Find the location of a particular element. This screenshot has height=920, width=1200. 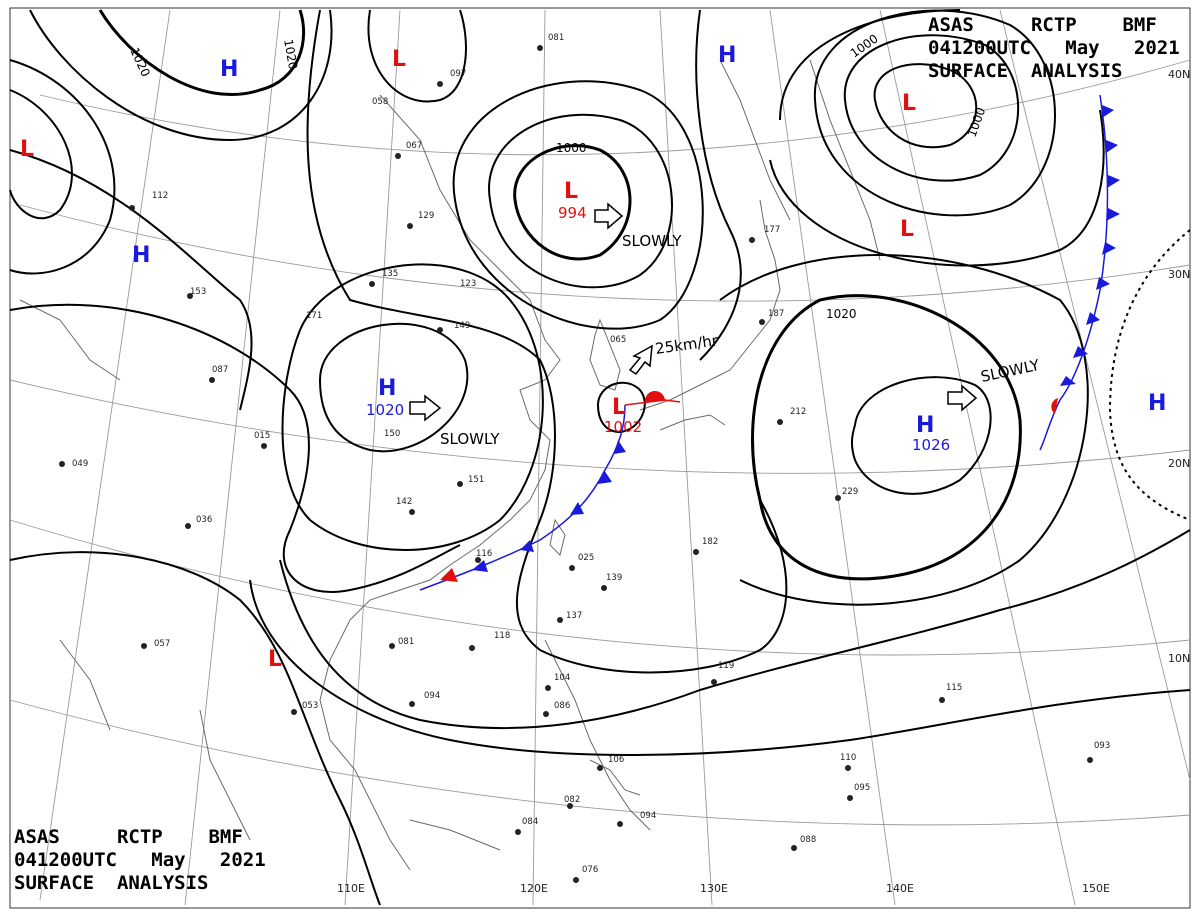

station-label: 116 is located at coordinates (484, 554).